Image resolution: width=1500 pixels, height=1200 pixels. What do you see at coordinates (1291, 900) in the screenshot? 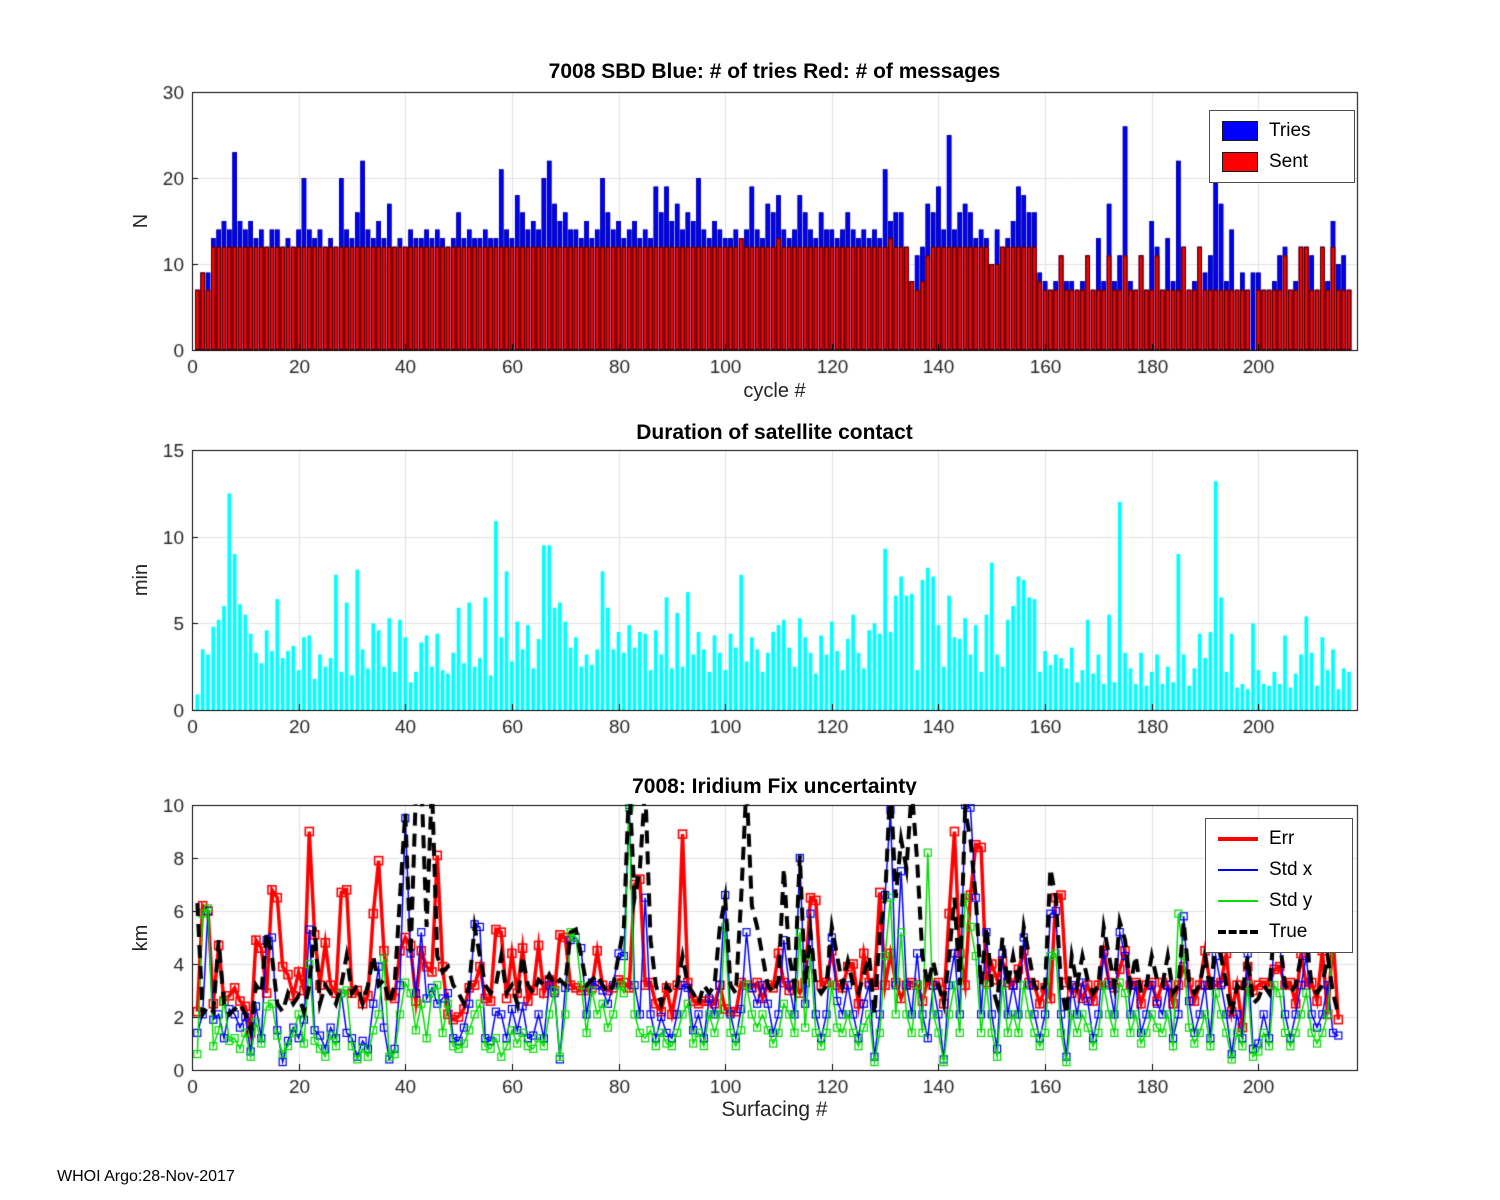
I see `legend-label-stdy: Std y` at bounding box center [1291, 900].